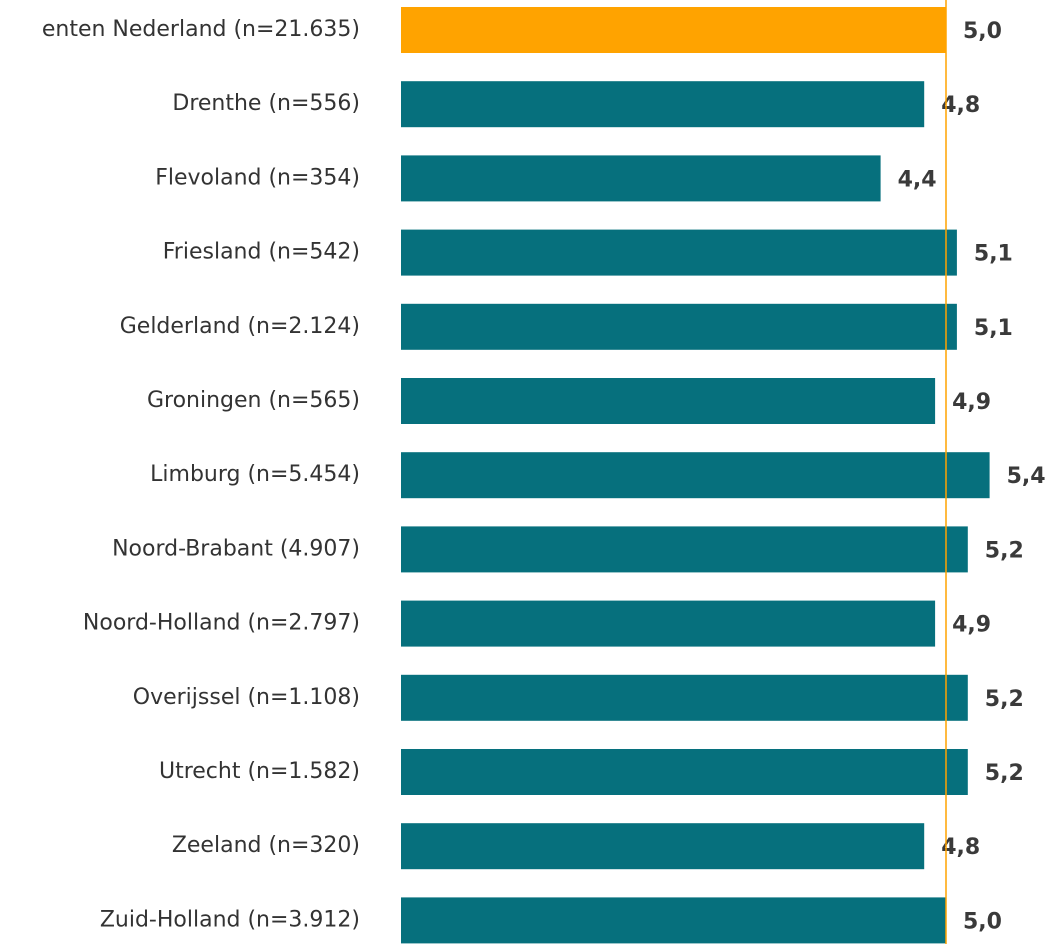  What do you see at coordinates (255, 474) in the screenshot?
I see `y-tick-label: Limburg (n=5.454)` at bounding box center [255, 474].